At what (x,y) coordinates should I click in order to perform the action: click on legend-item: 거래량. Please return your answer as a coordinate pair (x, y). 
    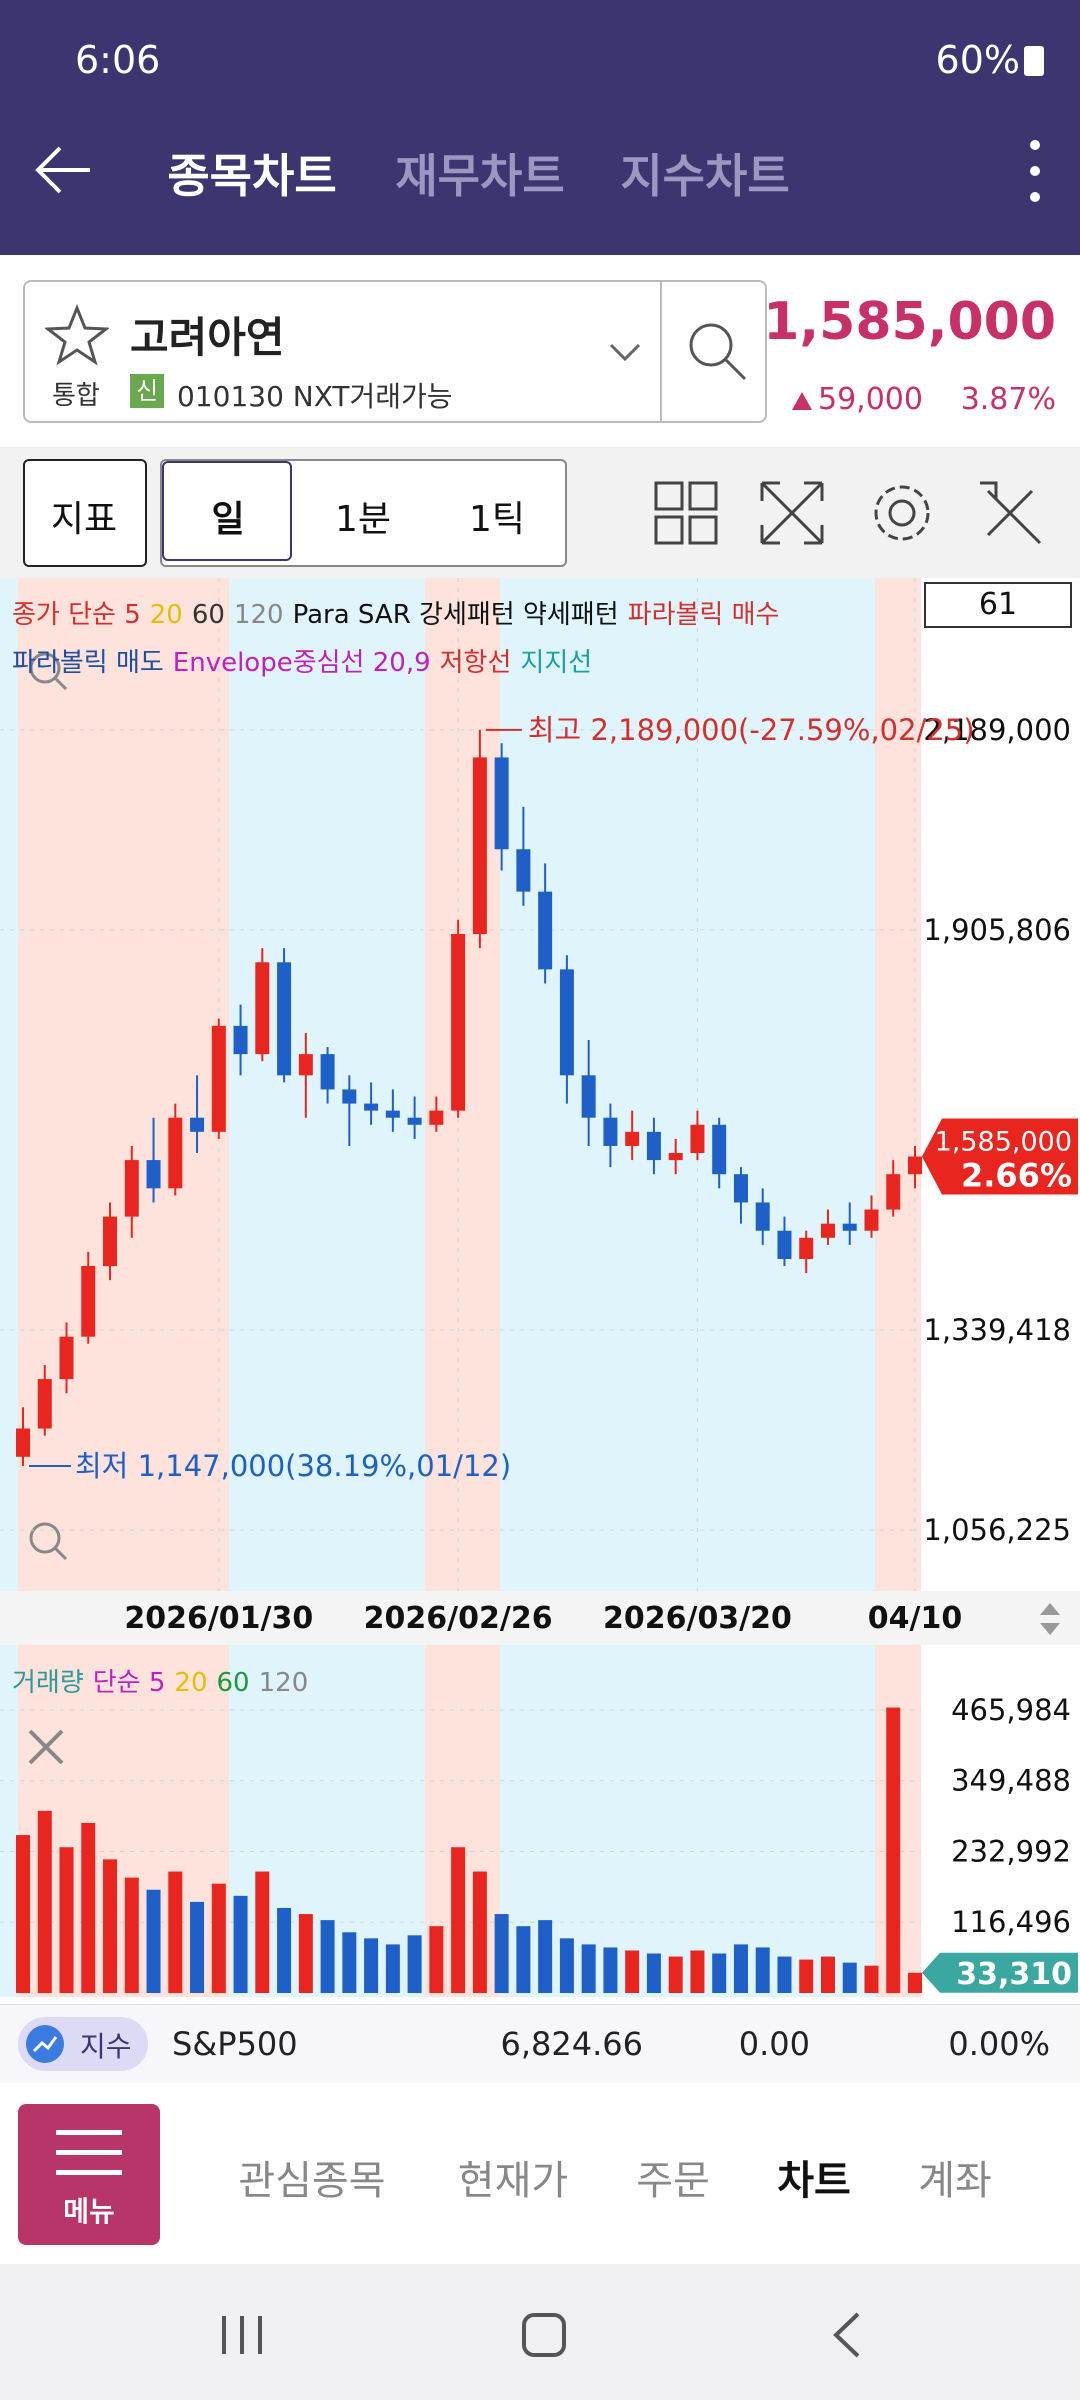
    Looking at the image, I should click on (48, 1683).